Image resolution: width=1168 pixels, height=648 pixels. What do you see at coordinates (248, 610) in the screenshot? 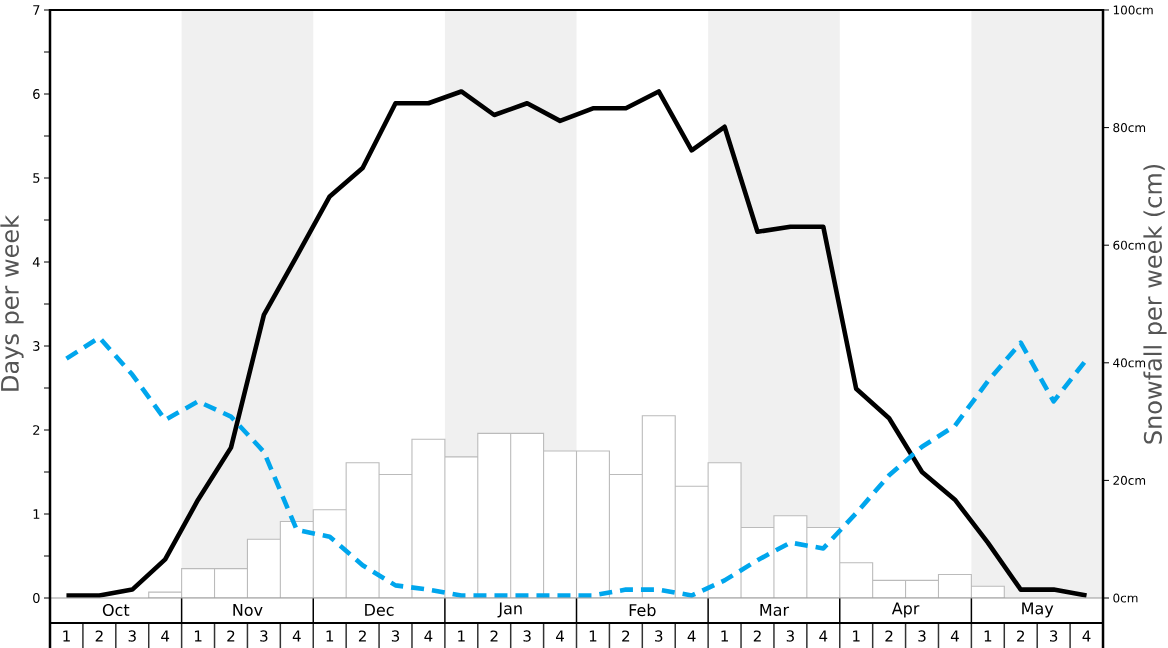
I see `text: Nov` at bounding box center [248, 610].